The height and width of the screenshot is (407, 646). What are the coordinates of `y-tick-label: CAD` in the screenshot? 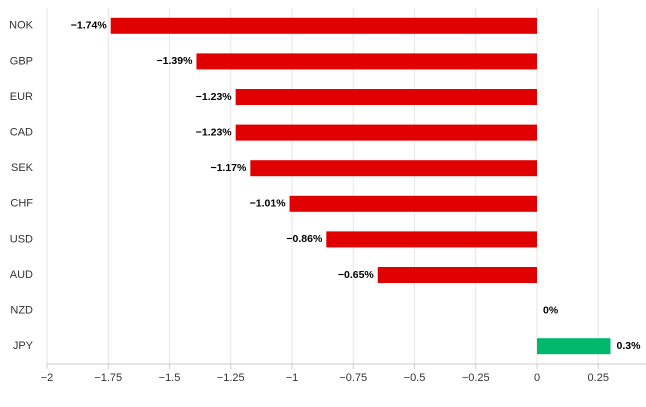 It's located at (21, 133).